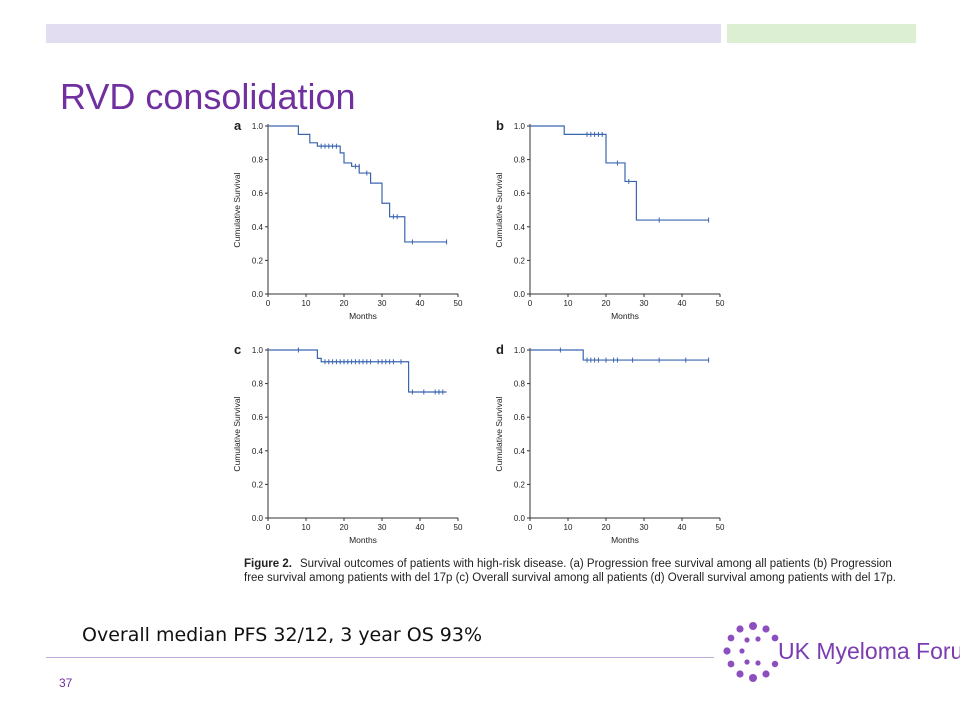  What do you see at coordinates (380, 657) in the screenshot?
I see `footer-divider` at bounding box center [380, 657].